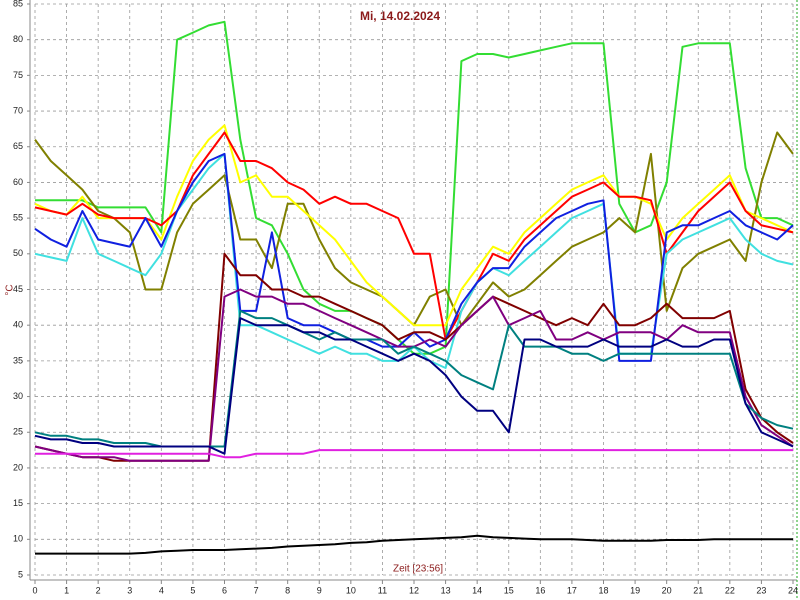 The image size is (800, 600). What do you see at coordinates (730, 590) in the screenshot?
I see `x-tick-label: 22` at bounding box center [730, 590].